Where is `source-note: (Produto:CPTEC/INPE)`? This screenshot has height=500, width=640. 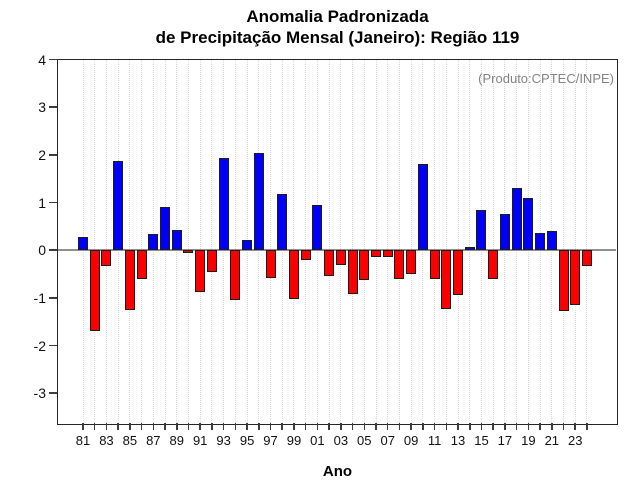 source-note: (Produto:CPTEC/INPE) is located at coordinates (546, 78).